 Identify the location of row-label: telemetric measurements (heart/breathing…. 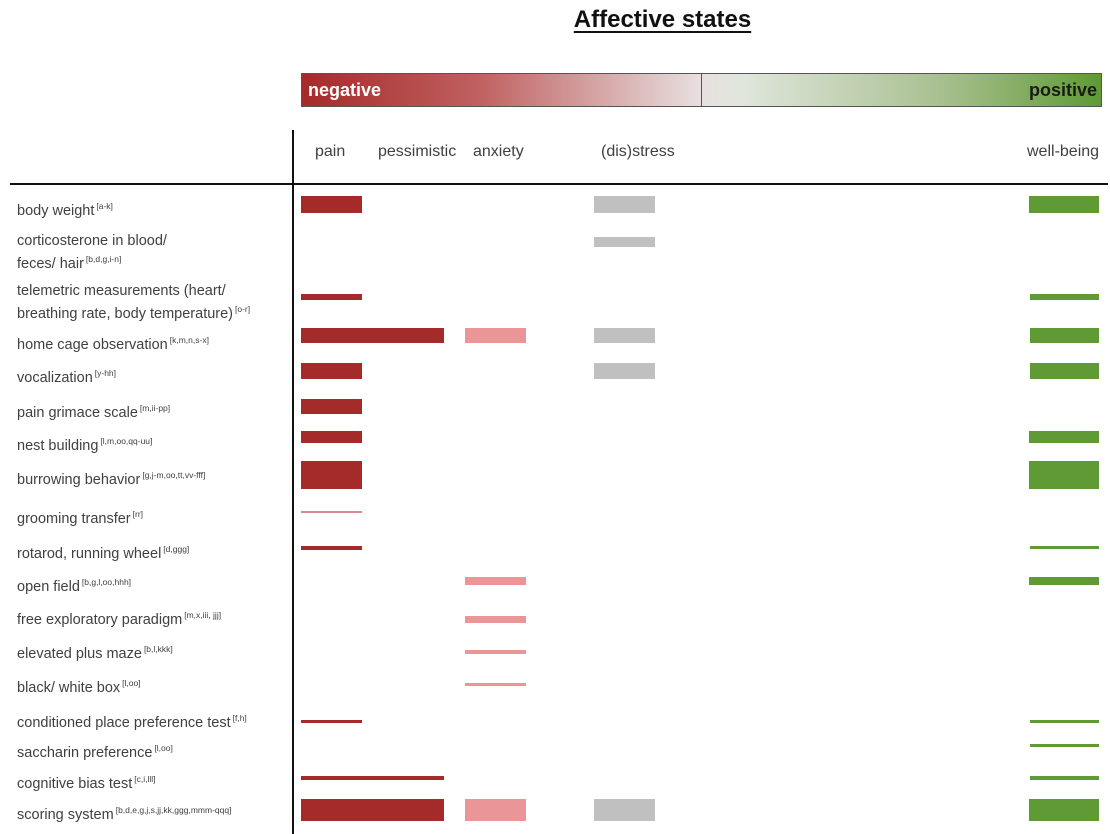
(134, 302).